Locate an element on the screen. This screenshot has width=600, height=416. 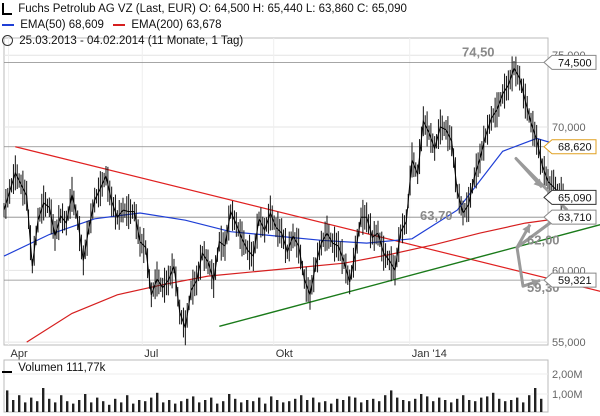
volume-tick-label: 2,00M is located at coordinates (567, 375).